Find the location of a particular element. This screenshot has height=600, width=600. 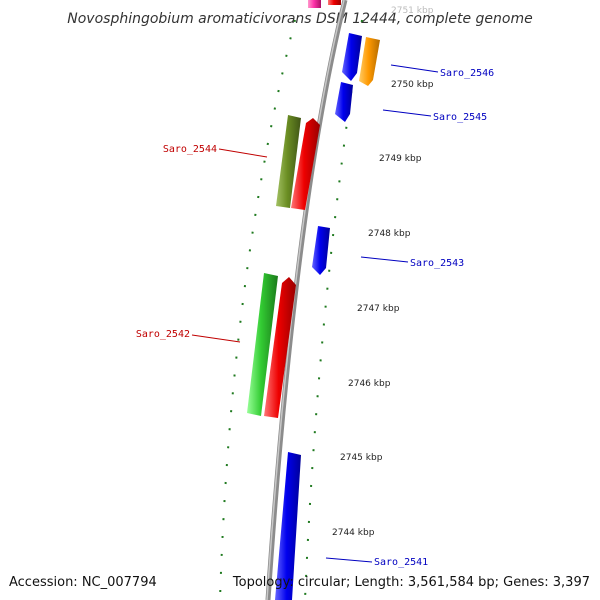

gene-label-saro-2545: Saro_2545 is located at coordinates (460, 117).